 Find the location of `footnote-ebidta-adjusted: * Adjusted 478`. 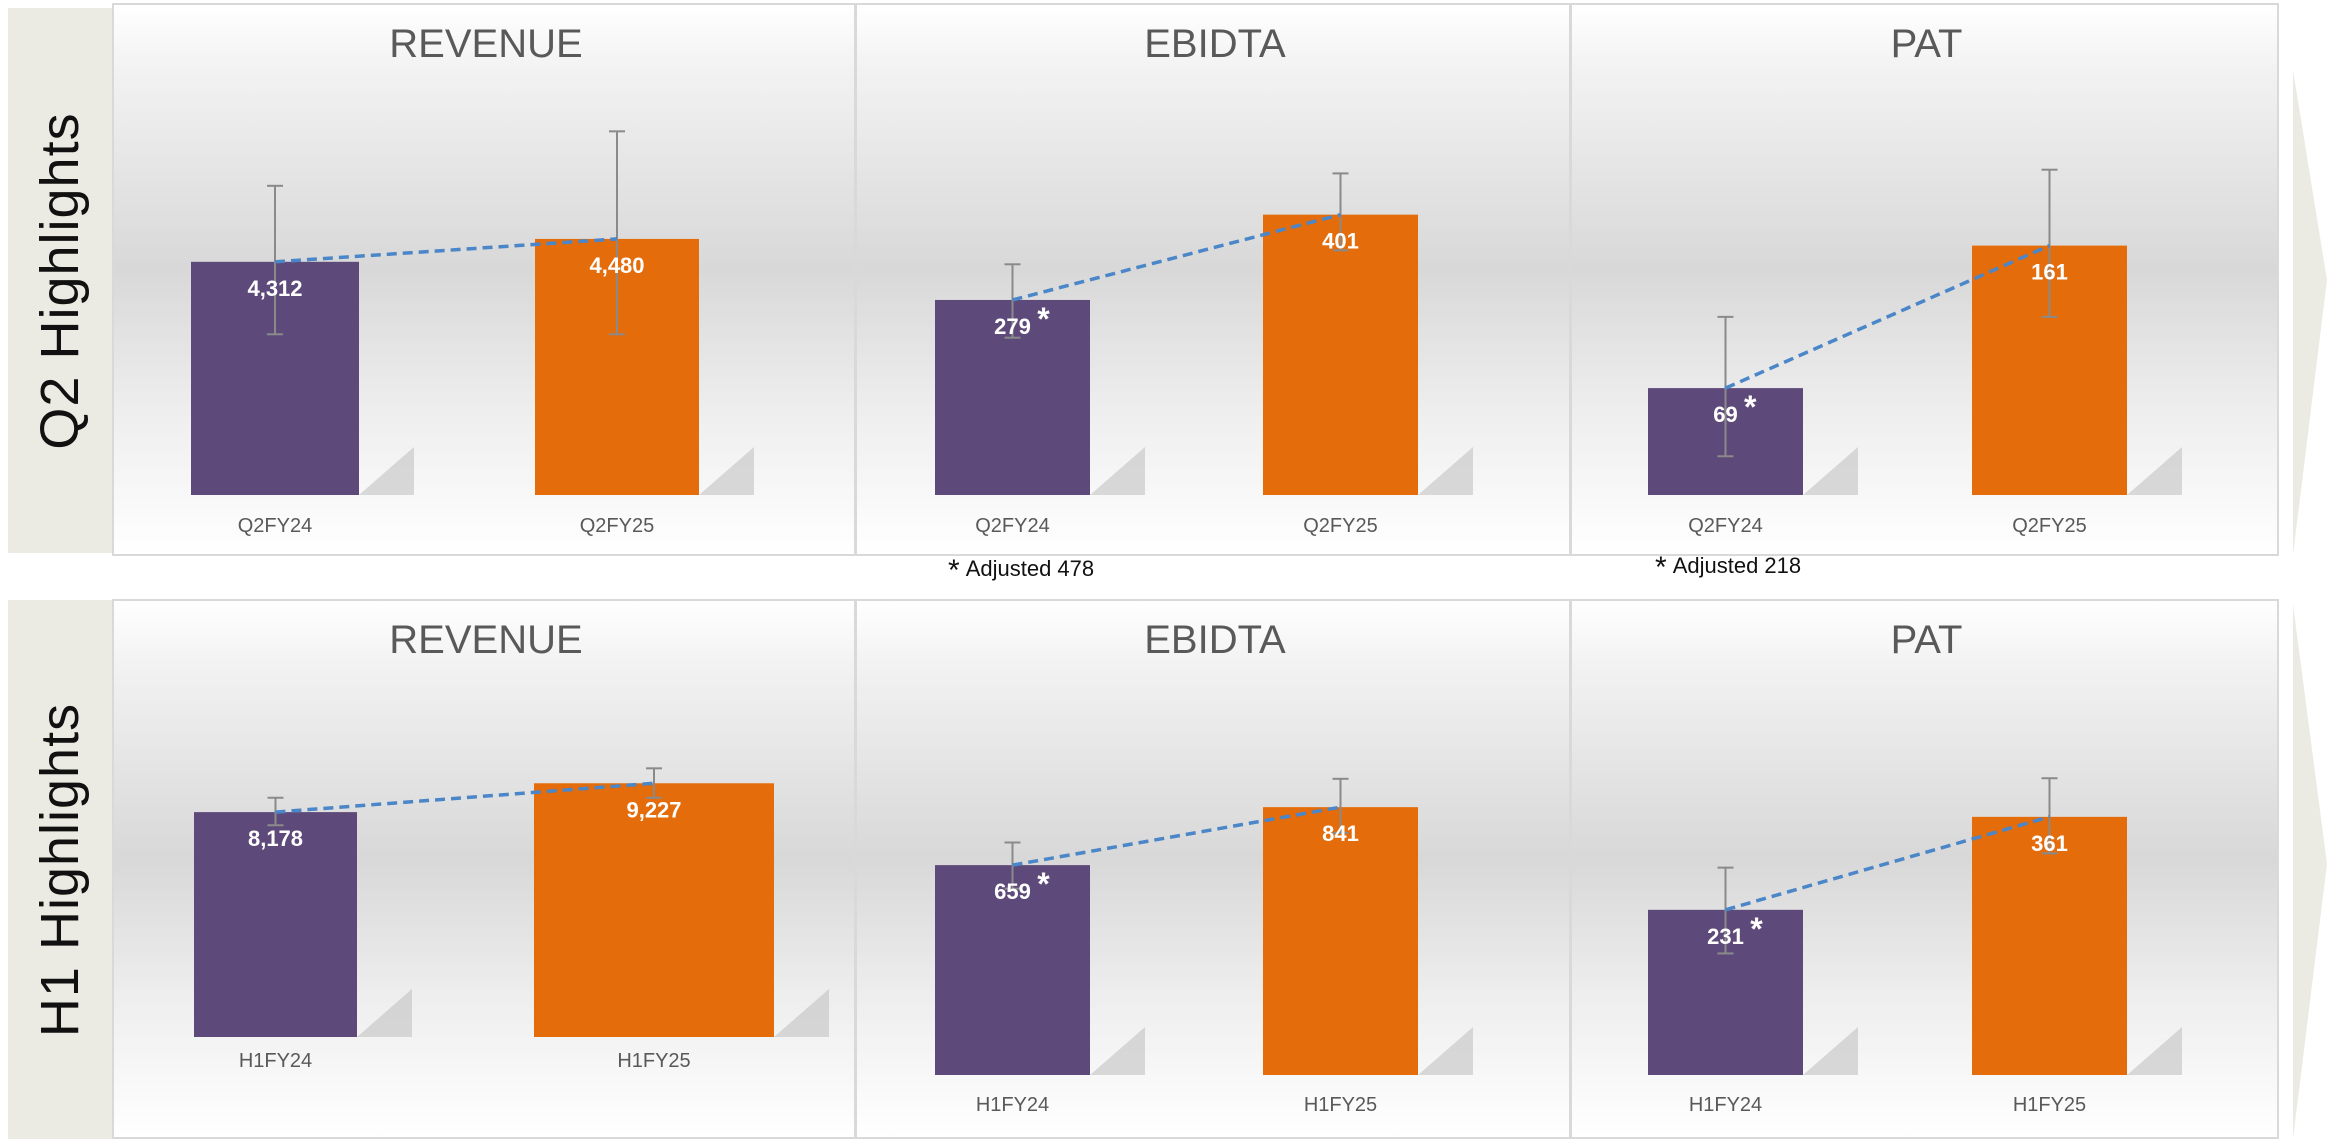

footnote-ebidta-adjusted: * Adjusted 478 is located at coordinates (1021, 571).